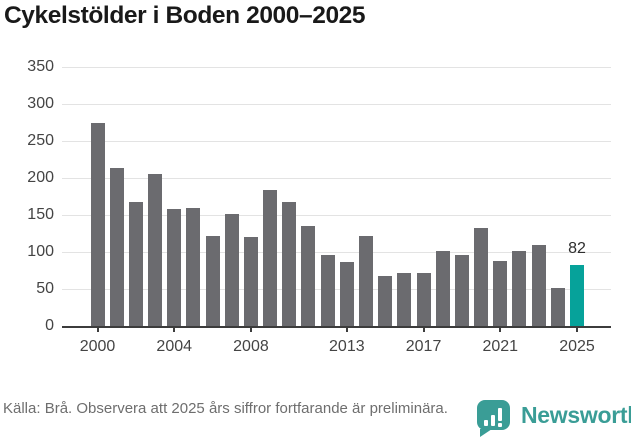 This screenshot has width=631, height=439. Describe the element at coordinates (557, 307) in the screenshot. I see `bar-2024` at that location.